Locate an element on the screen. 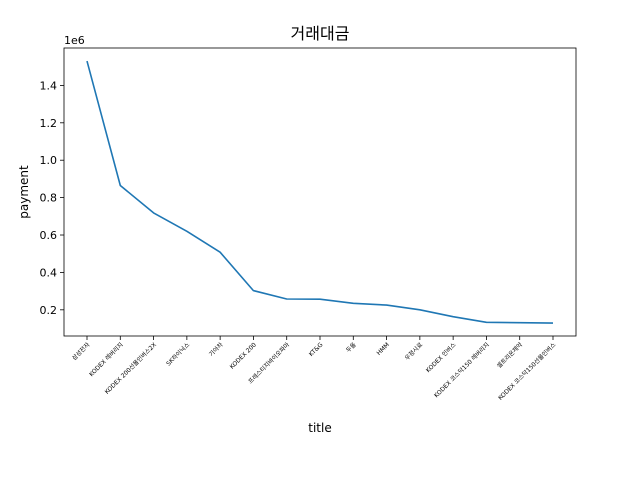 The height and width of the screenshot is (480, 640). x-tick-label: KODEX 코스닥150 레버리지 is located at coordinates (461, 370).